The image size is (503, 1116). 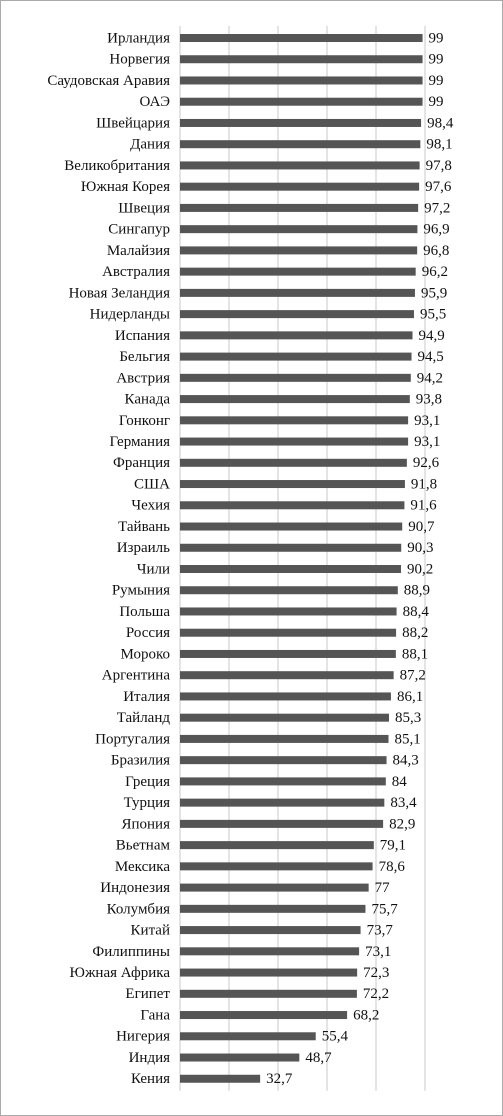 I want to click on value-label: 98,4, so click(x=440, y=123).